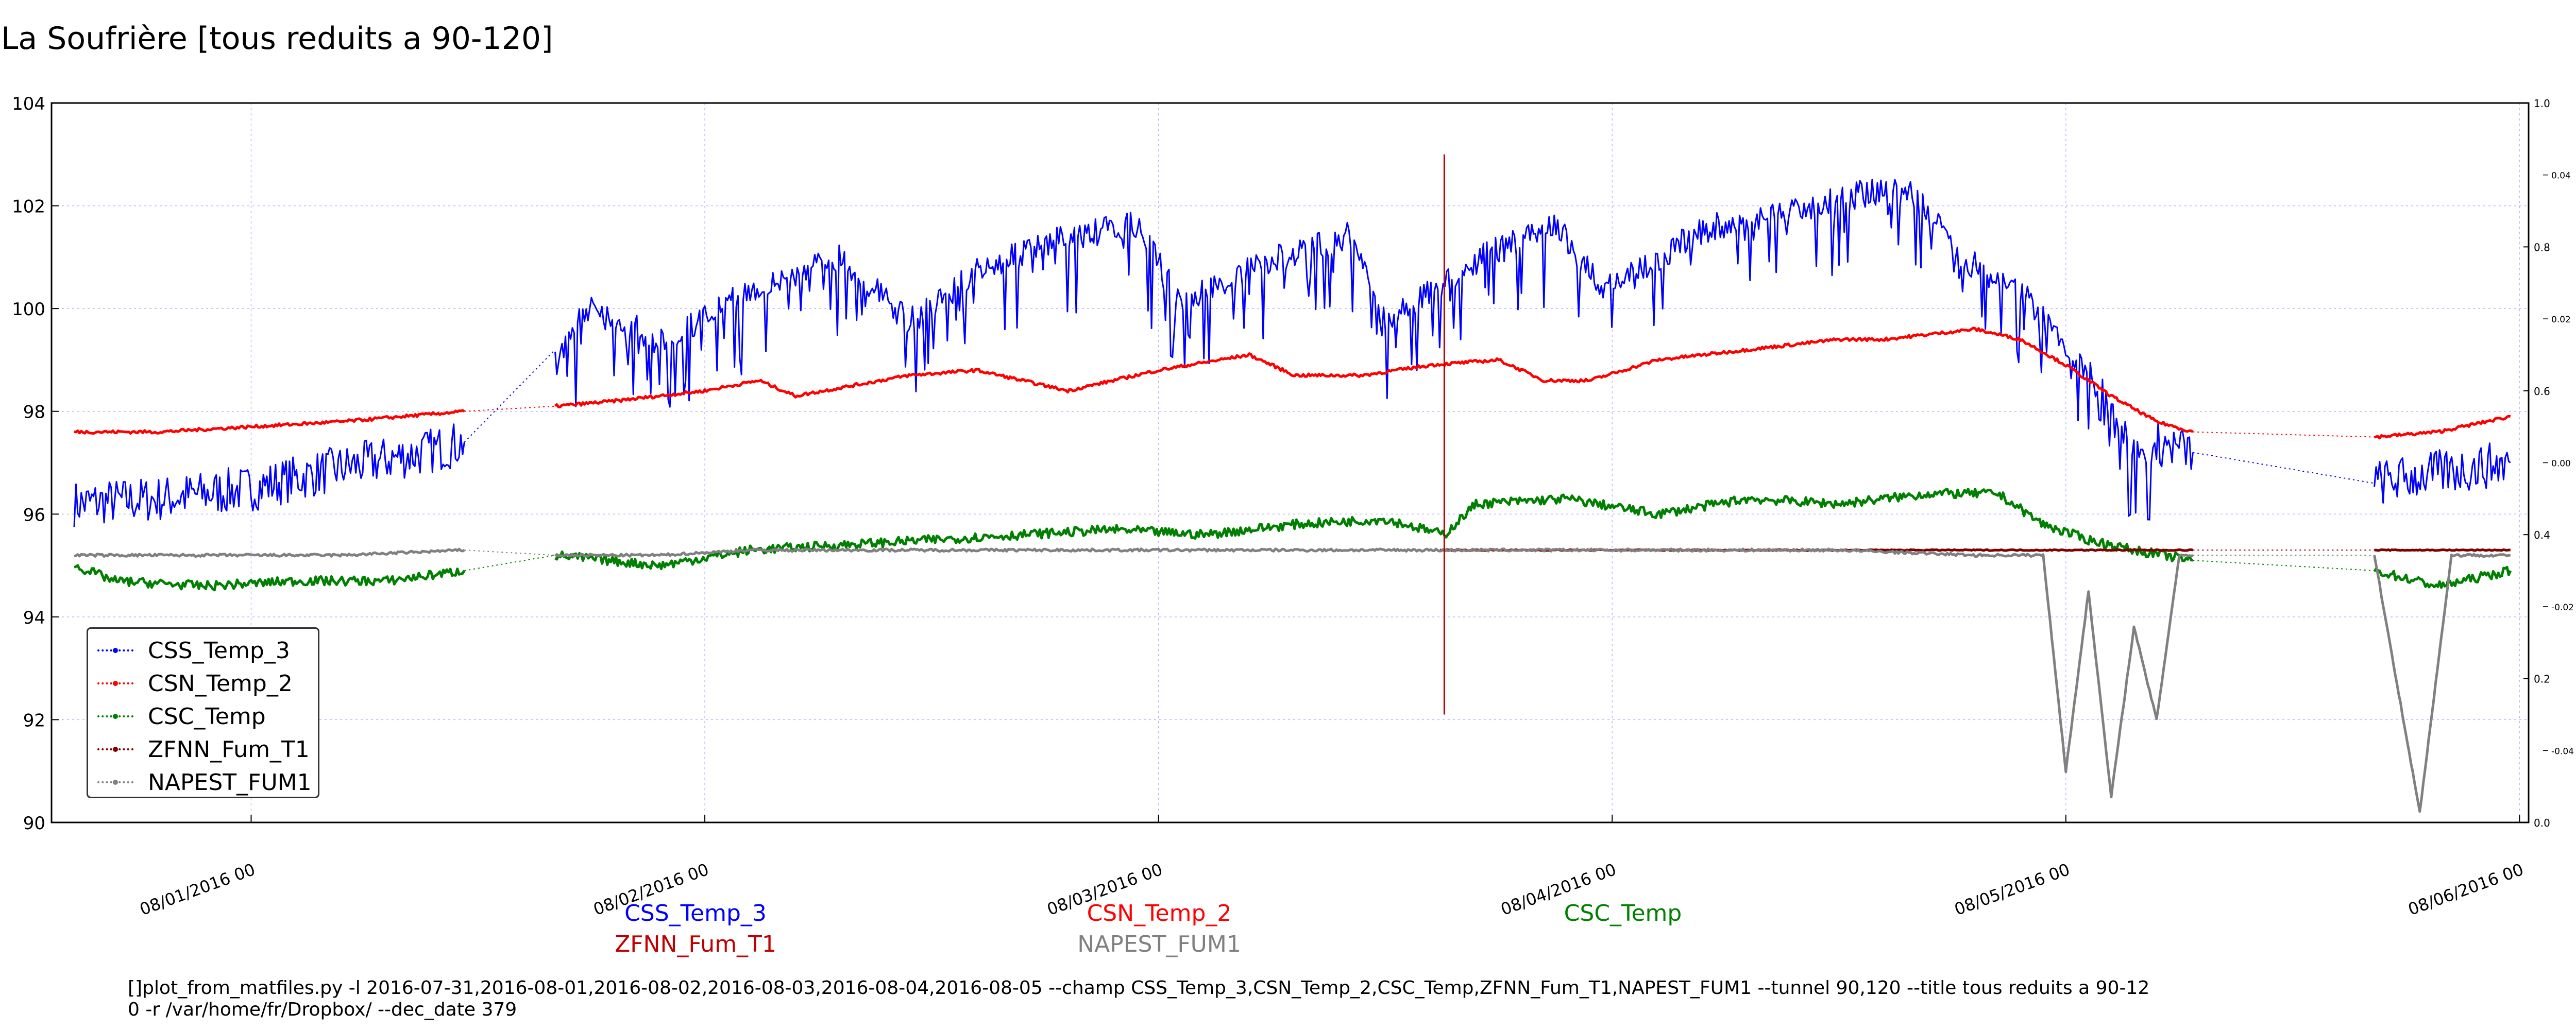 Image resolution: width=2576 pixels, height=1030 pixels. I want to click on right-outer-tick-label: 0.6, so click(2542, 391).